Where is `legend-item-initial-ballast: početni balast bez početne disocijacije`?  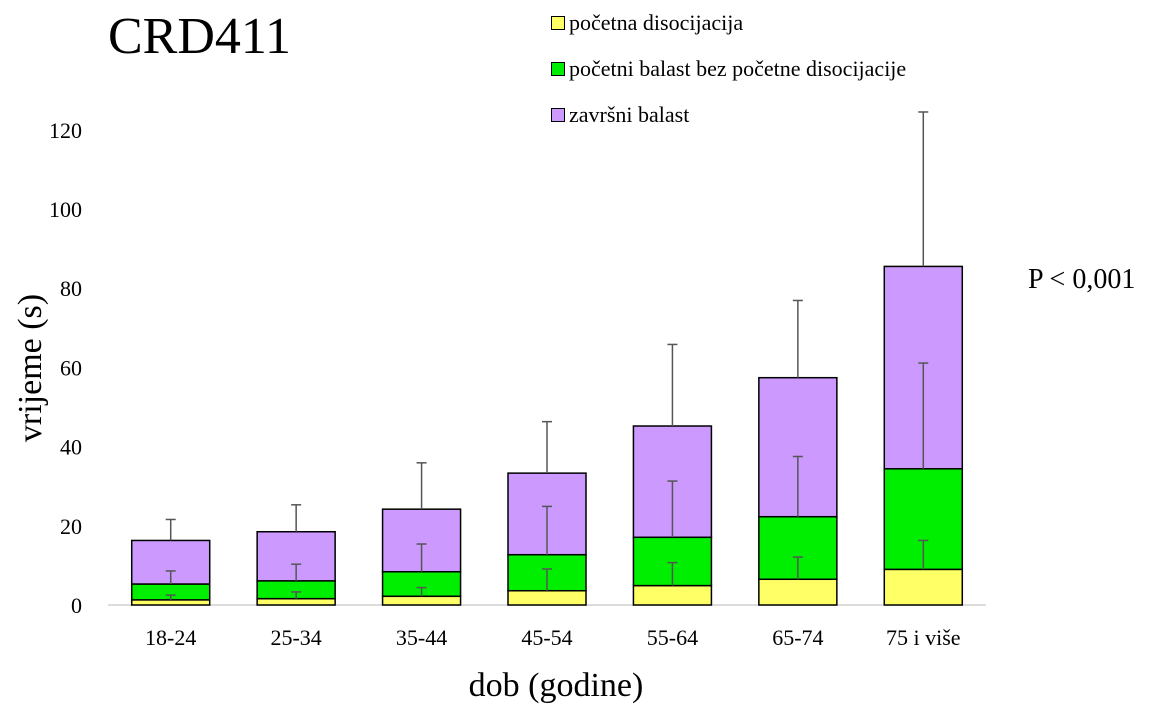 legend-item-initial-ballast: početni balast bez početne disocijacije is located at coordinates (728, 69).